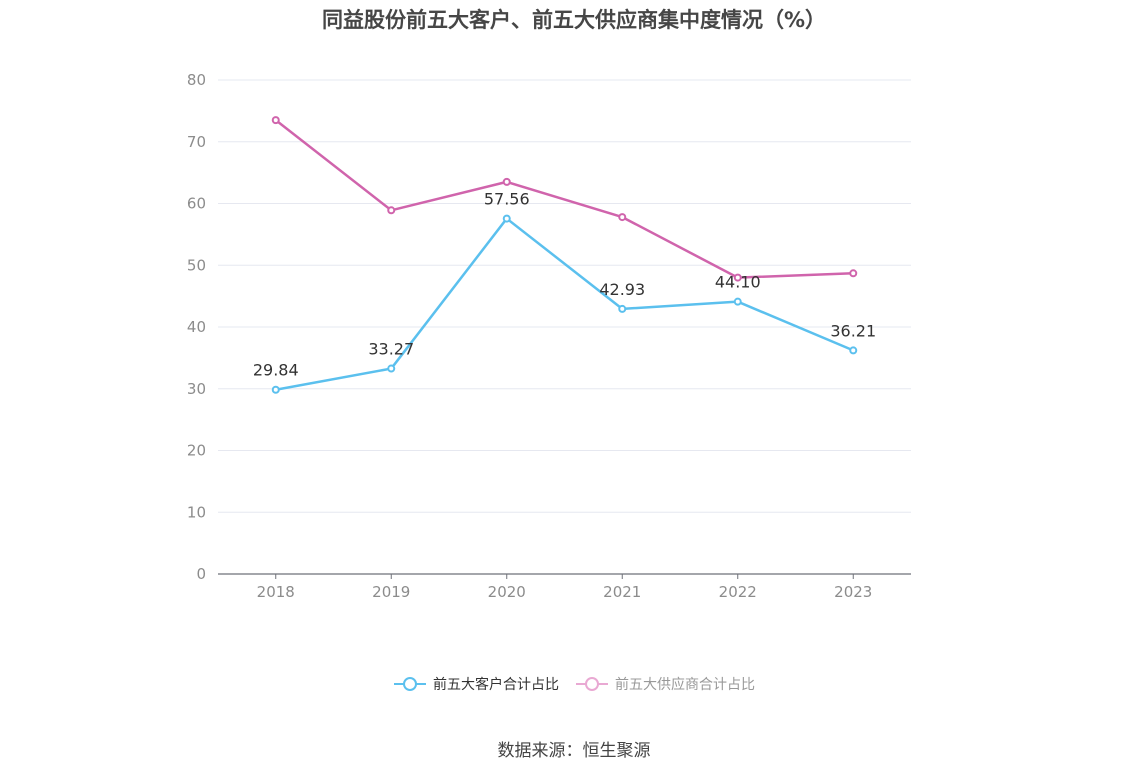 The height and width of the screenshot is (776, 1148). Describe the element at coordinates (685, 685) in the screenshot. I see `legend-label-suppliers: 前五大供应商合计占比` at that location.